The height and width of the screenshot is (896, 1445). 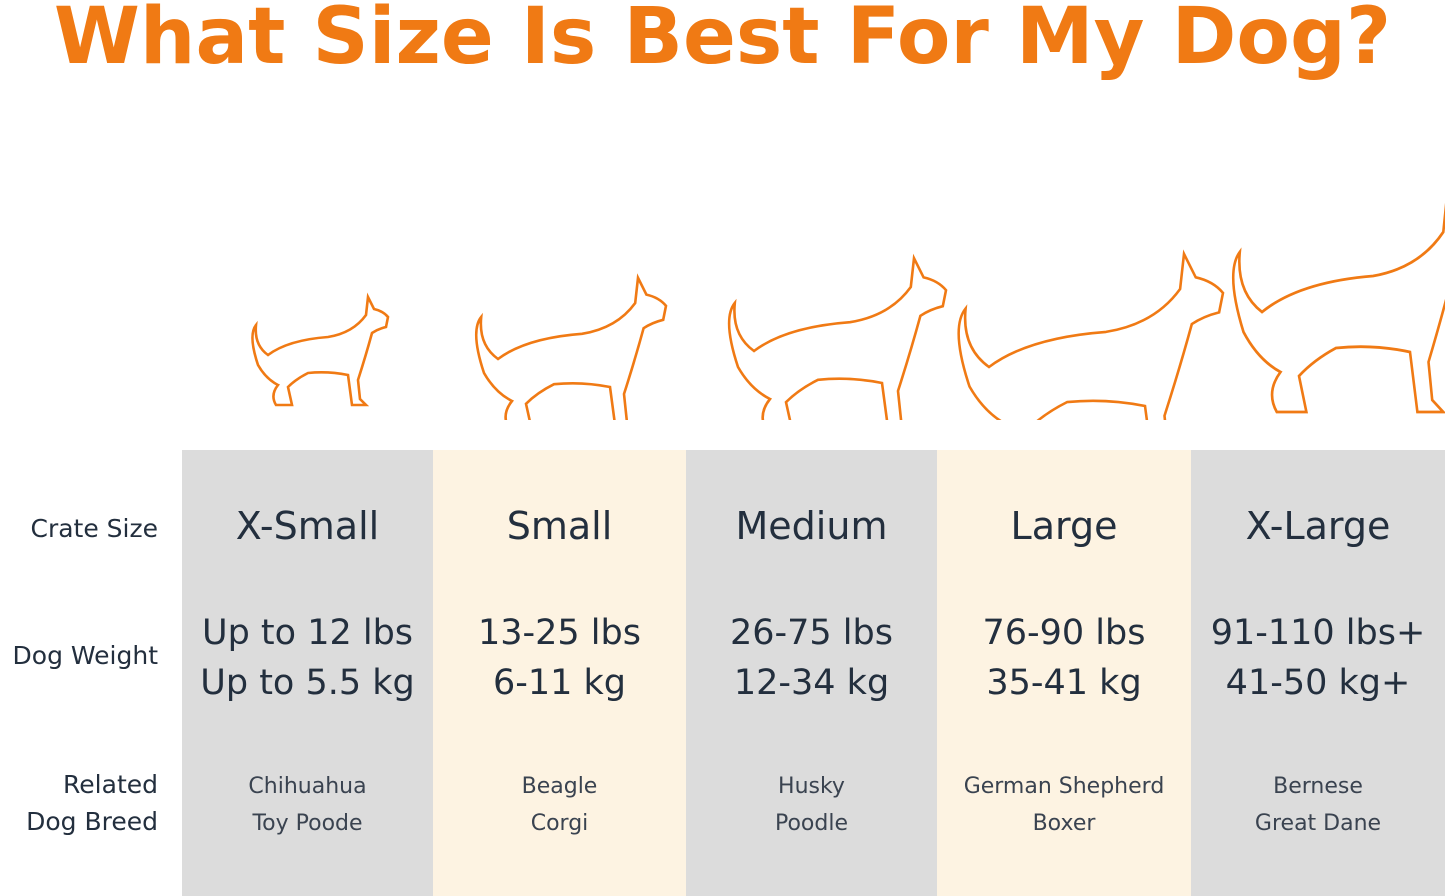 I want to click on row-label-dog-breed: Dog Breed, so click(x=92, y=821).